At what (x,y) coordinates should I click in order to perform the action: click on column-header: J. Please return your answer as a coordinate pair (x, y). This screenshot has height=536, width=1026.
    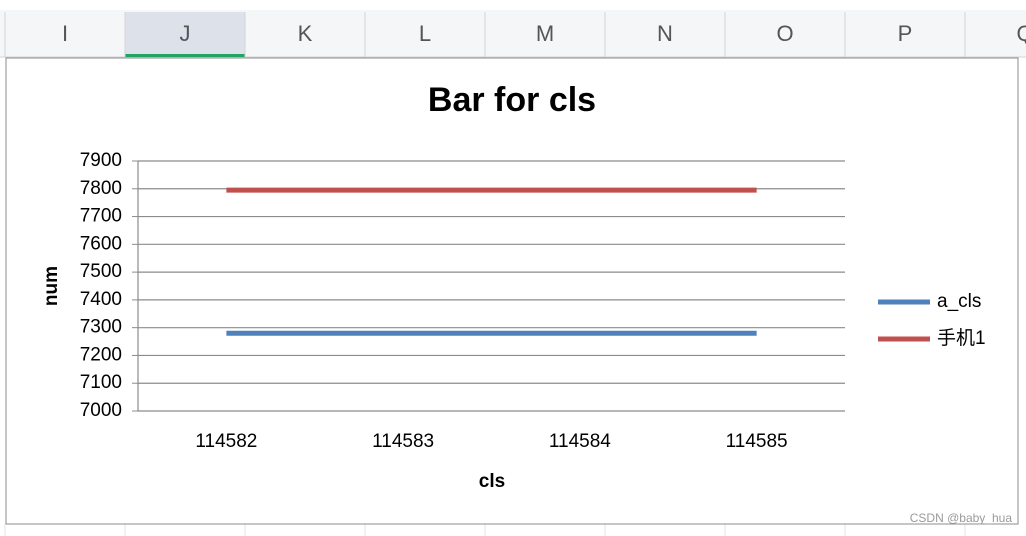
    Looking at the image, I should click on (185, 33).